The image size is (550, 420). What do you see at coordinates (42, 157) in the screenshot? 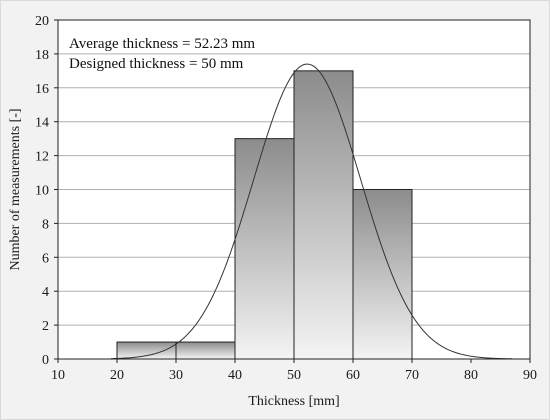
I see `y-tick-label-12: 12` at bounding box center [42, 157].